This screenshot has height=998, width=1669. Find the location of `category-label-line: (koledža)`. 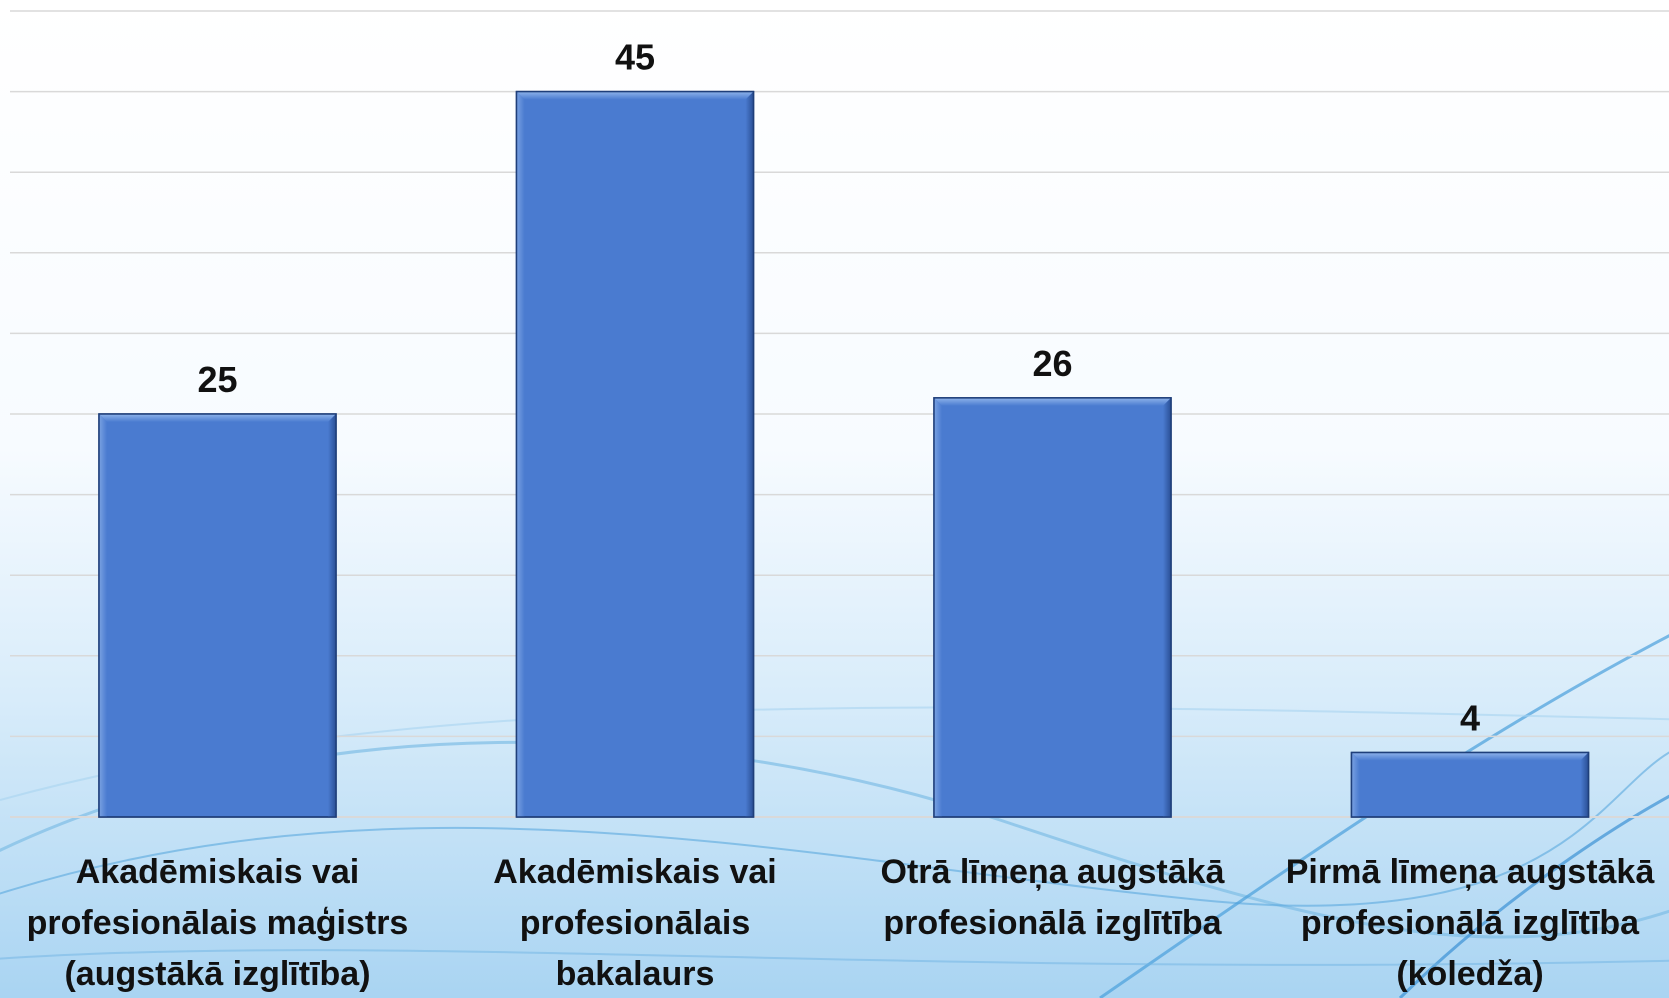

category-label-line: (koledža) is located at coordinates (1470, 974).